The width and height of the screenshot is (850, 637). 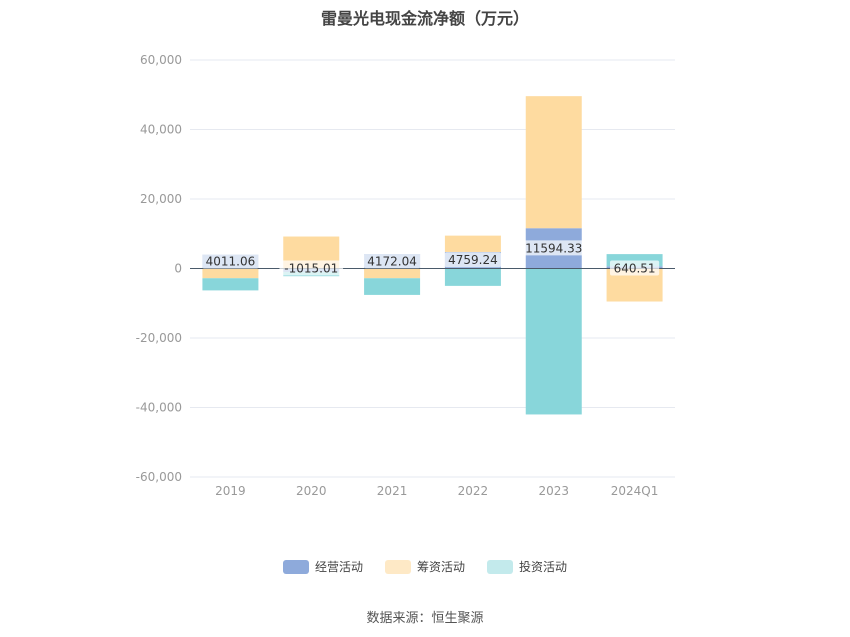 I want to click on y-tick-label: 20,000, so click(x=161, y=199).